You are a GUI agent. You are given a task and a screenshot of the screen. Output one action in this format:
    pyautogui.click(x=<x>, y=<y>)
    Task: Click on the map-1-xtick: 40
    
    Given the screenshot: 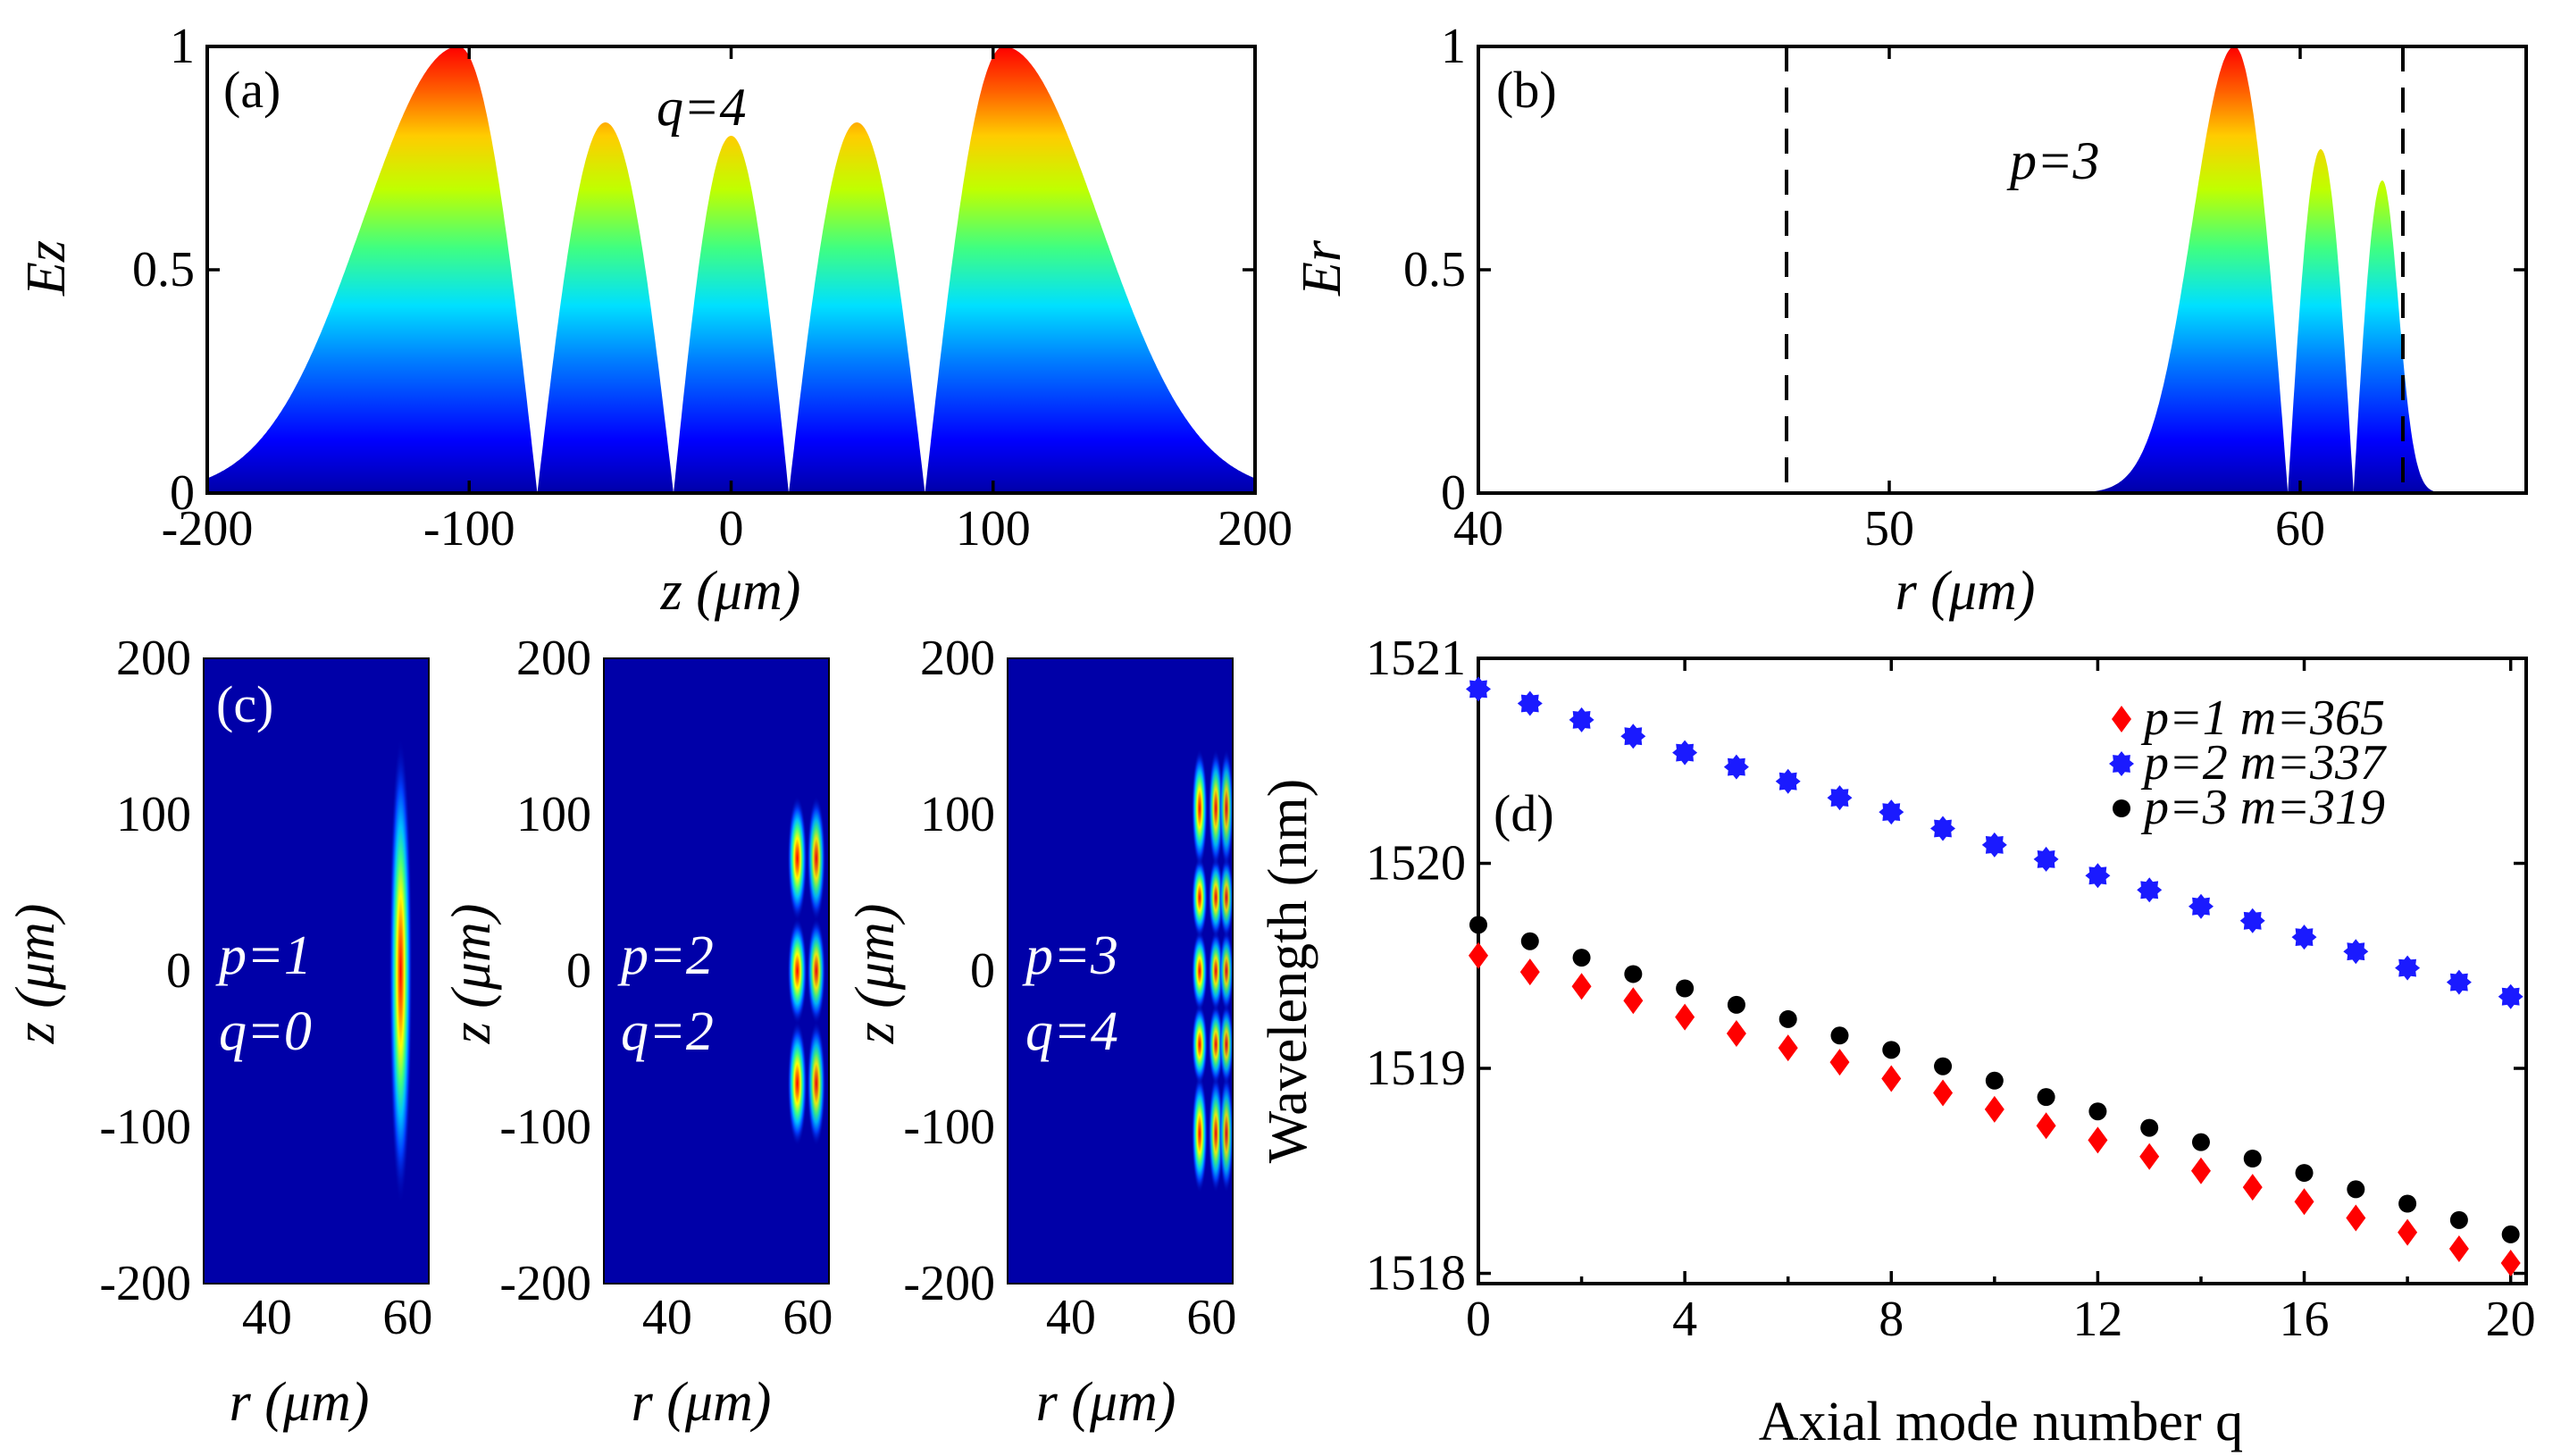 What is the action you would take?
    pyautogui.click(x=267, y=1317)
    